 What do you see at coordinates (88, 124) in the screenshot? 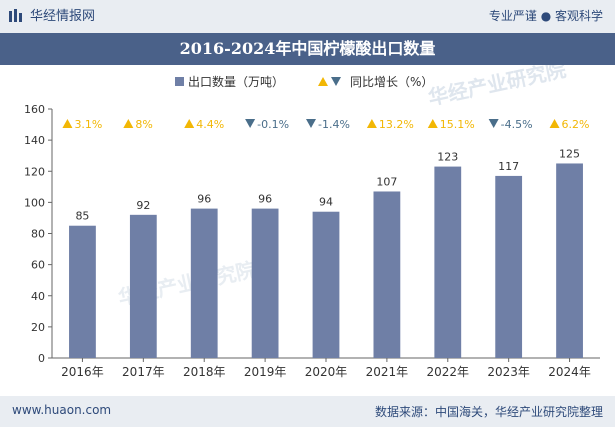
I see `growth-label: 3.1%` at bounding box center [88, 124].